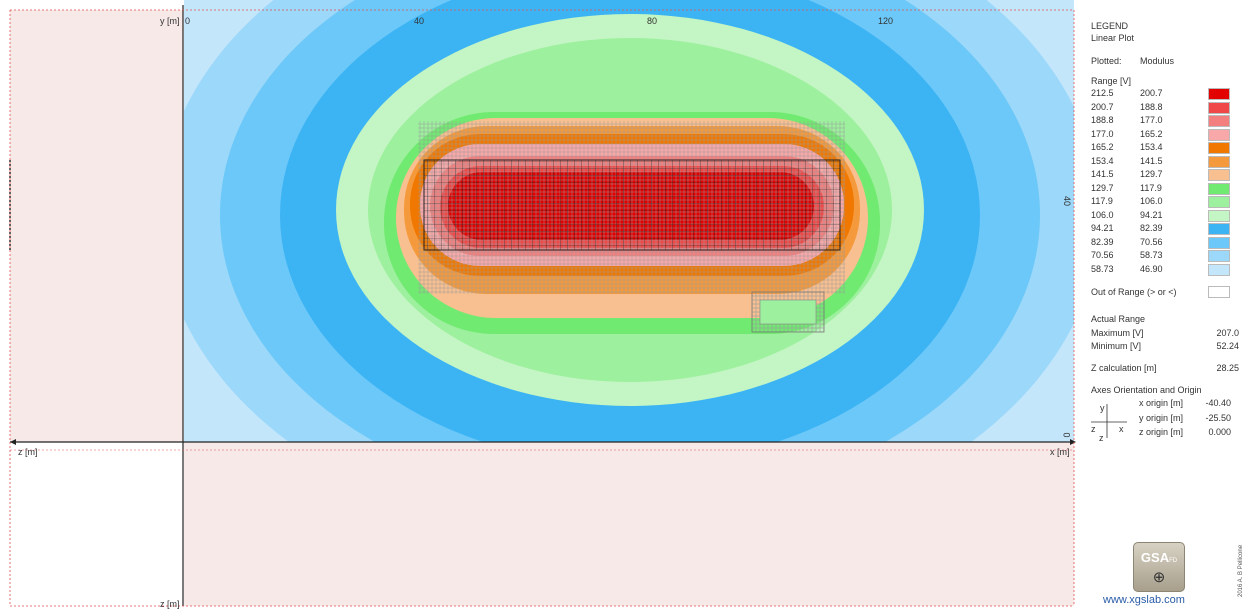 The image size is (1247, 609). Describe the element at coordinates (1165, 134) in the screenshot. I see `range-row: 177.0 165.2` at that location.